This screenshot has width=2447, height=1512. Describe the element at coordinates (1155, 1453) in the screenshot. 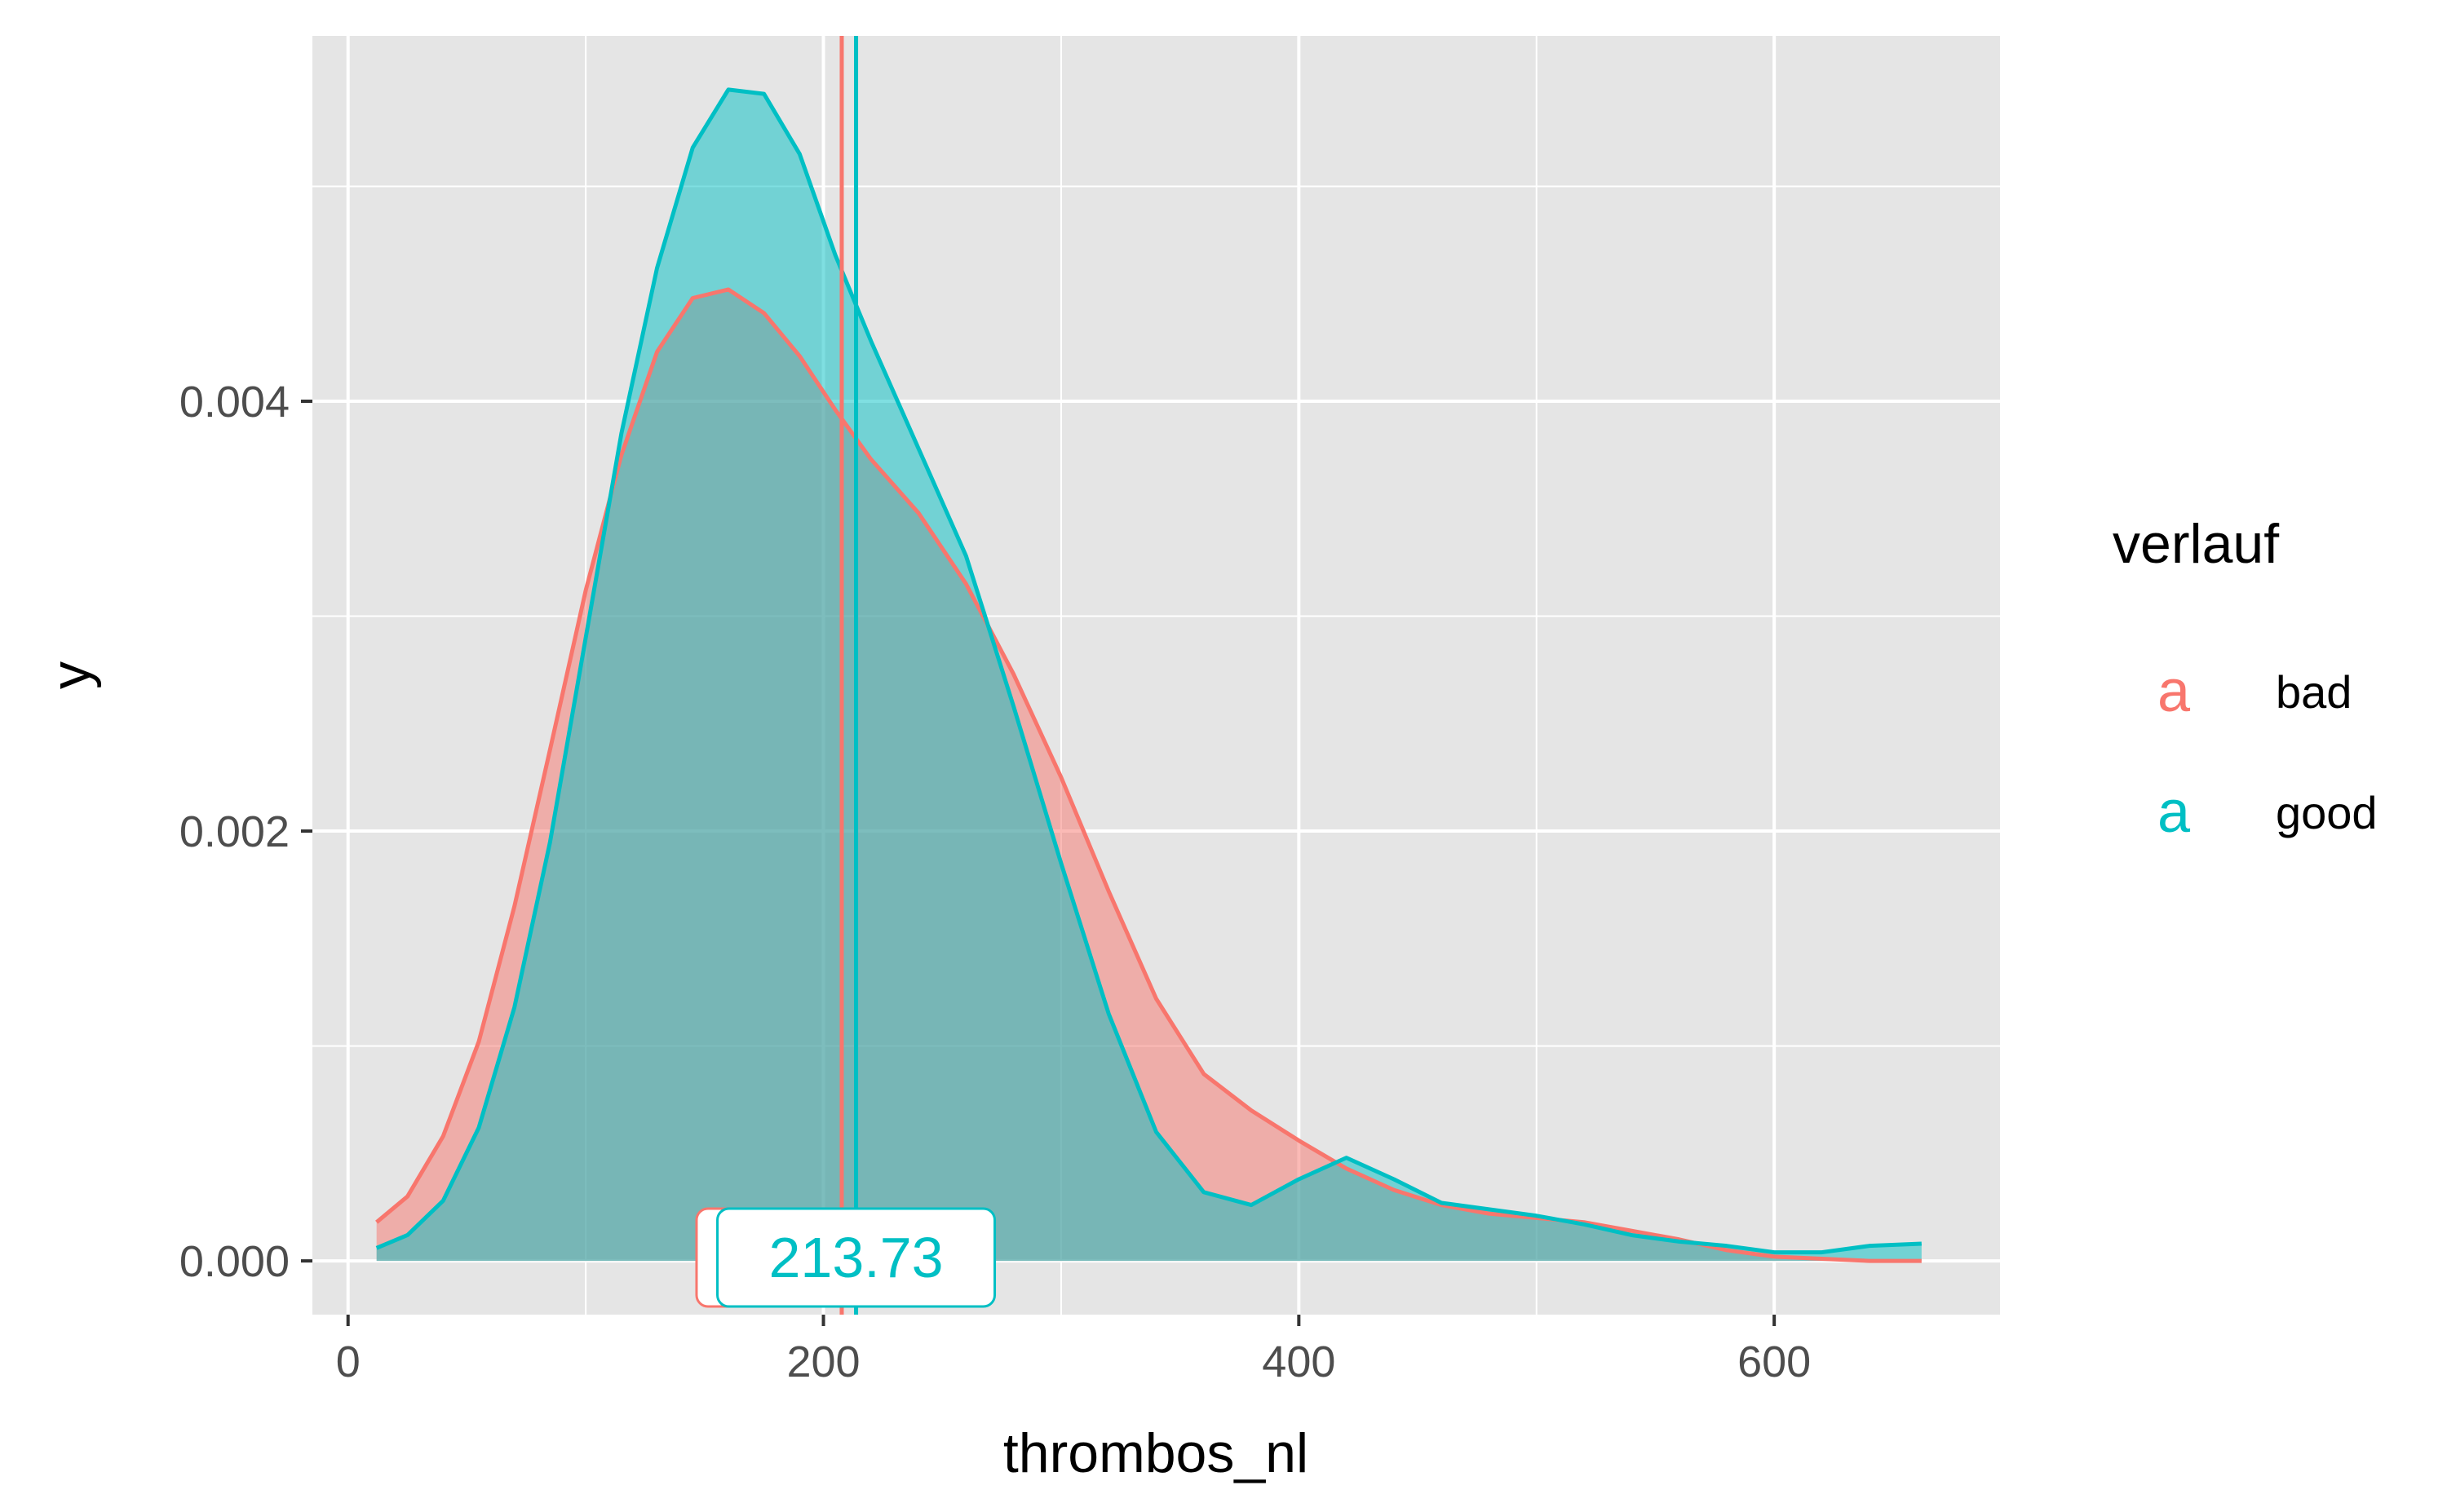

I see `x-axis-title: thrombos_nl` at that location.